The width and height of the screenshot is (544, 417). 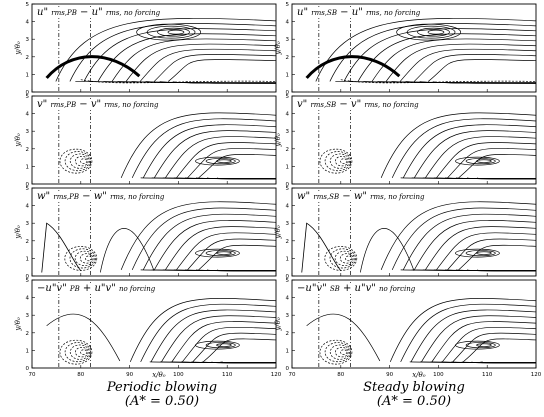 I want to click on panel-r4-c2-lobe, so click(x=480, y=345).